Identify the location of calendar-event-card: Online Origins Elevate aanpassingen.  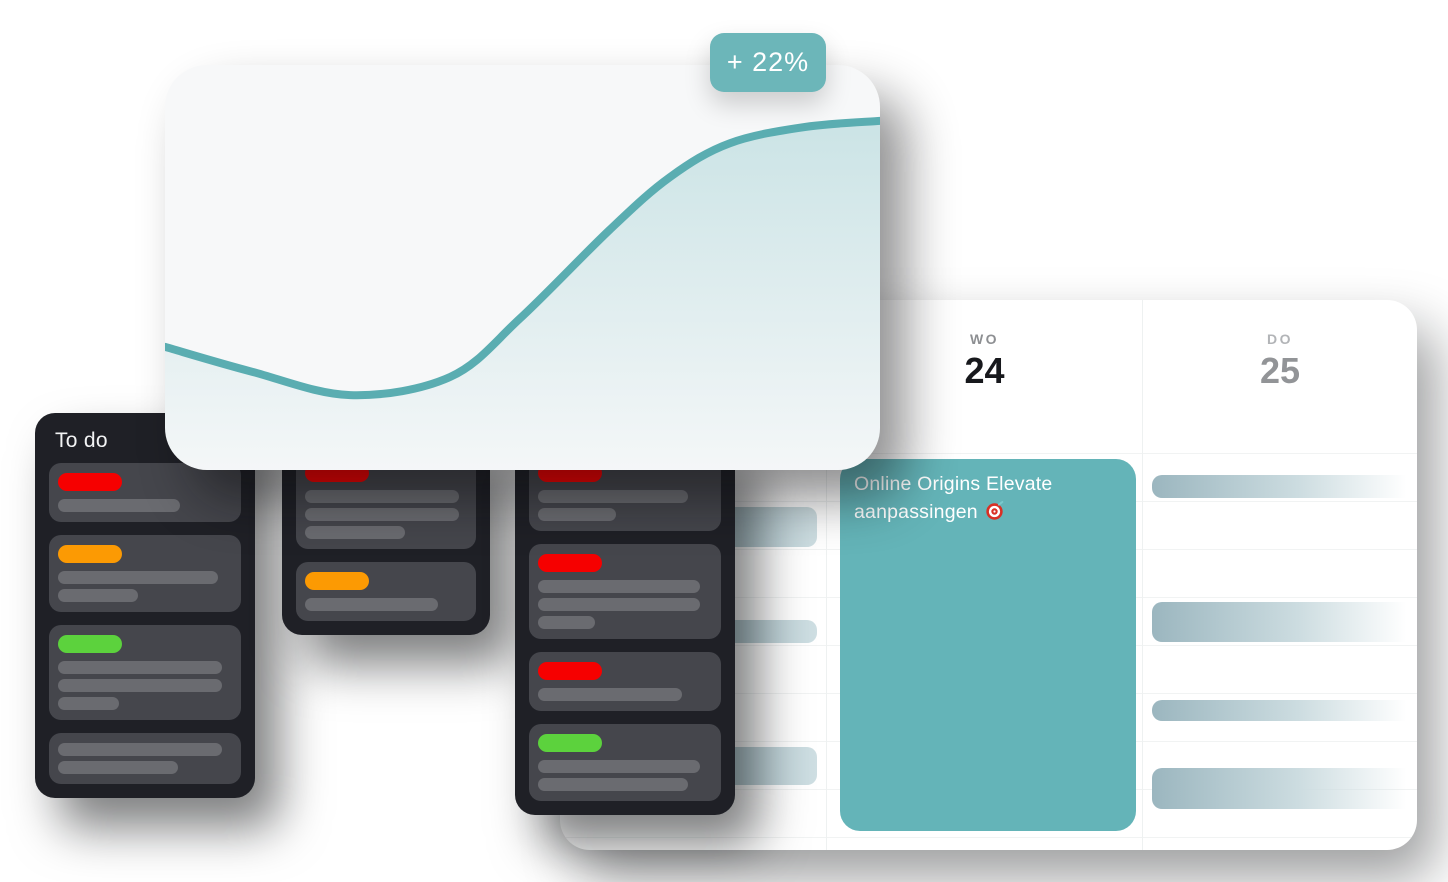
(988, 645).